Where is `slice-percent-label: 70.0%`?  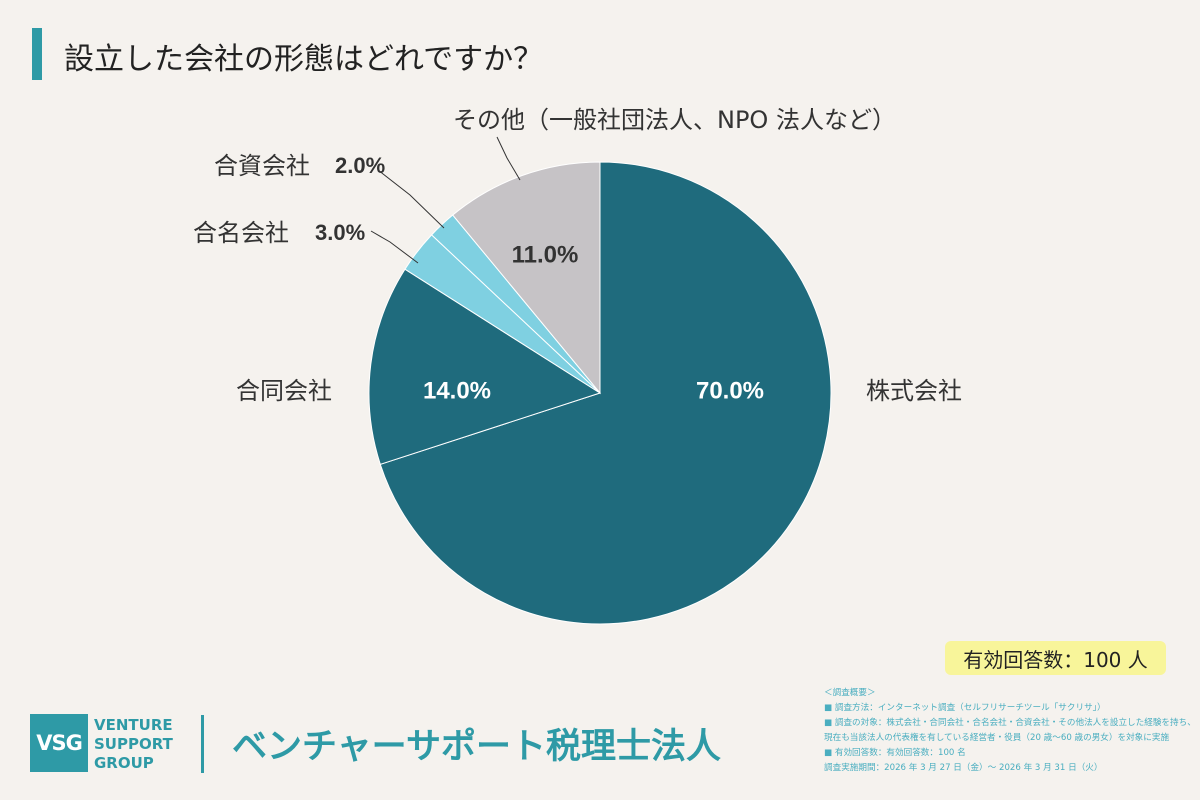
slice-percent-label: 70.0% is located at coordinates (730, 390).